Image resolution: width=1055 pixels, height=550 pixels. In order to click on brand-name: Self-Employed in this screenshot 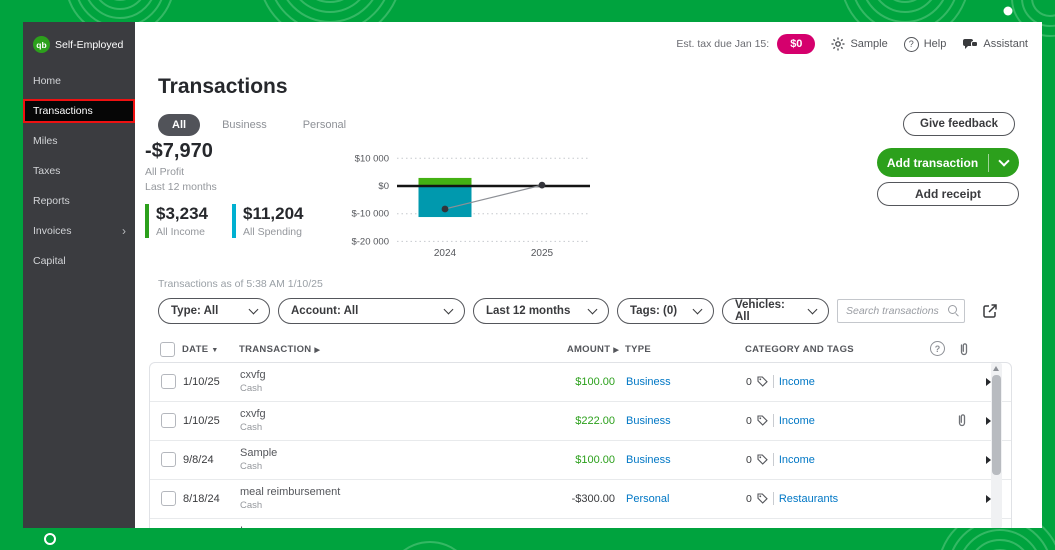, I will do `click(89, 44)`.